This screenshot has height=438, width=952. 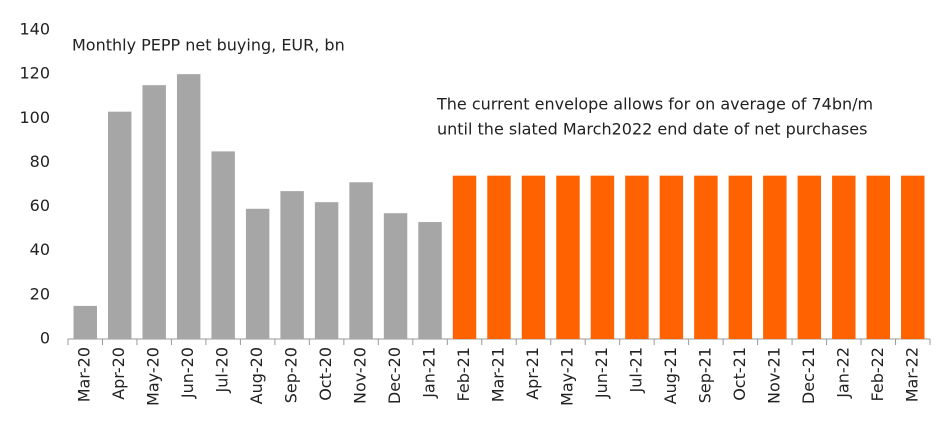 I want to click on y-tick-label: 140, so click(x=34, y=29).